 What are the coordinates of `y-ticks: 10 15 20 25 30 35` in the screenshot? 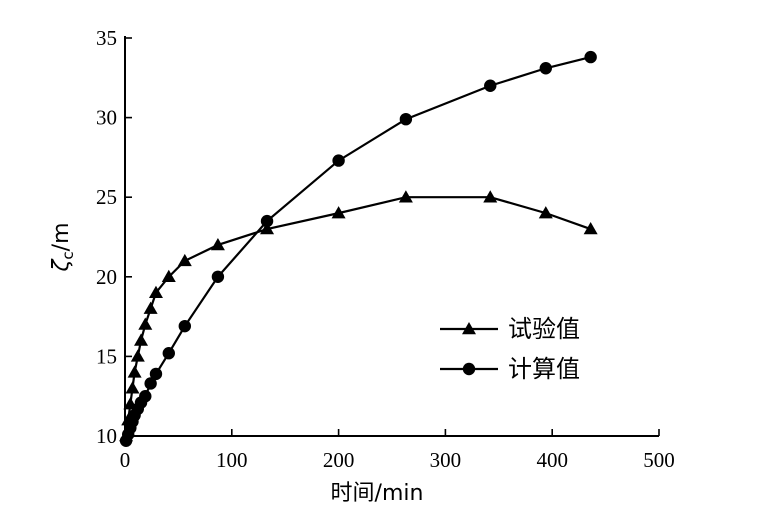 It's located at (114, 237).